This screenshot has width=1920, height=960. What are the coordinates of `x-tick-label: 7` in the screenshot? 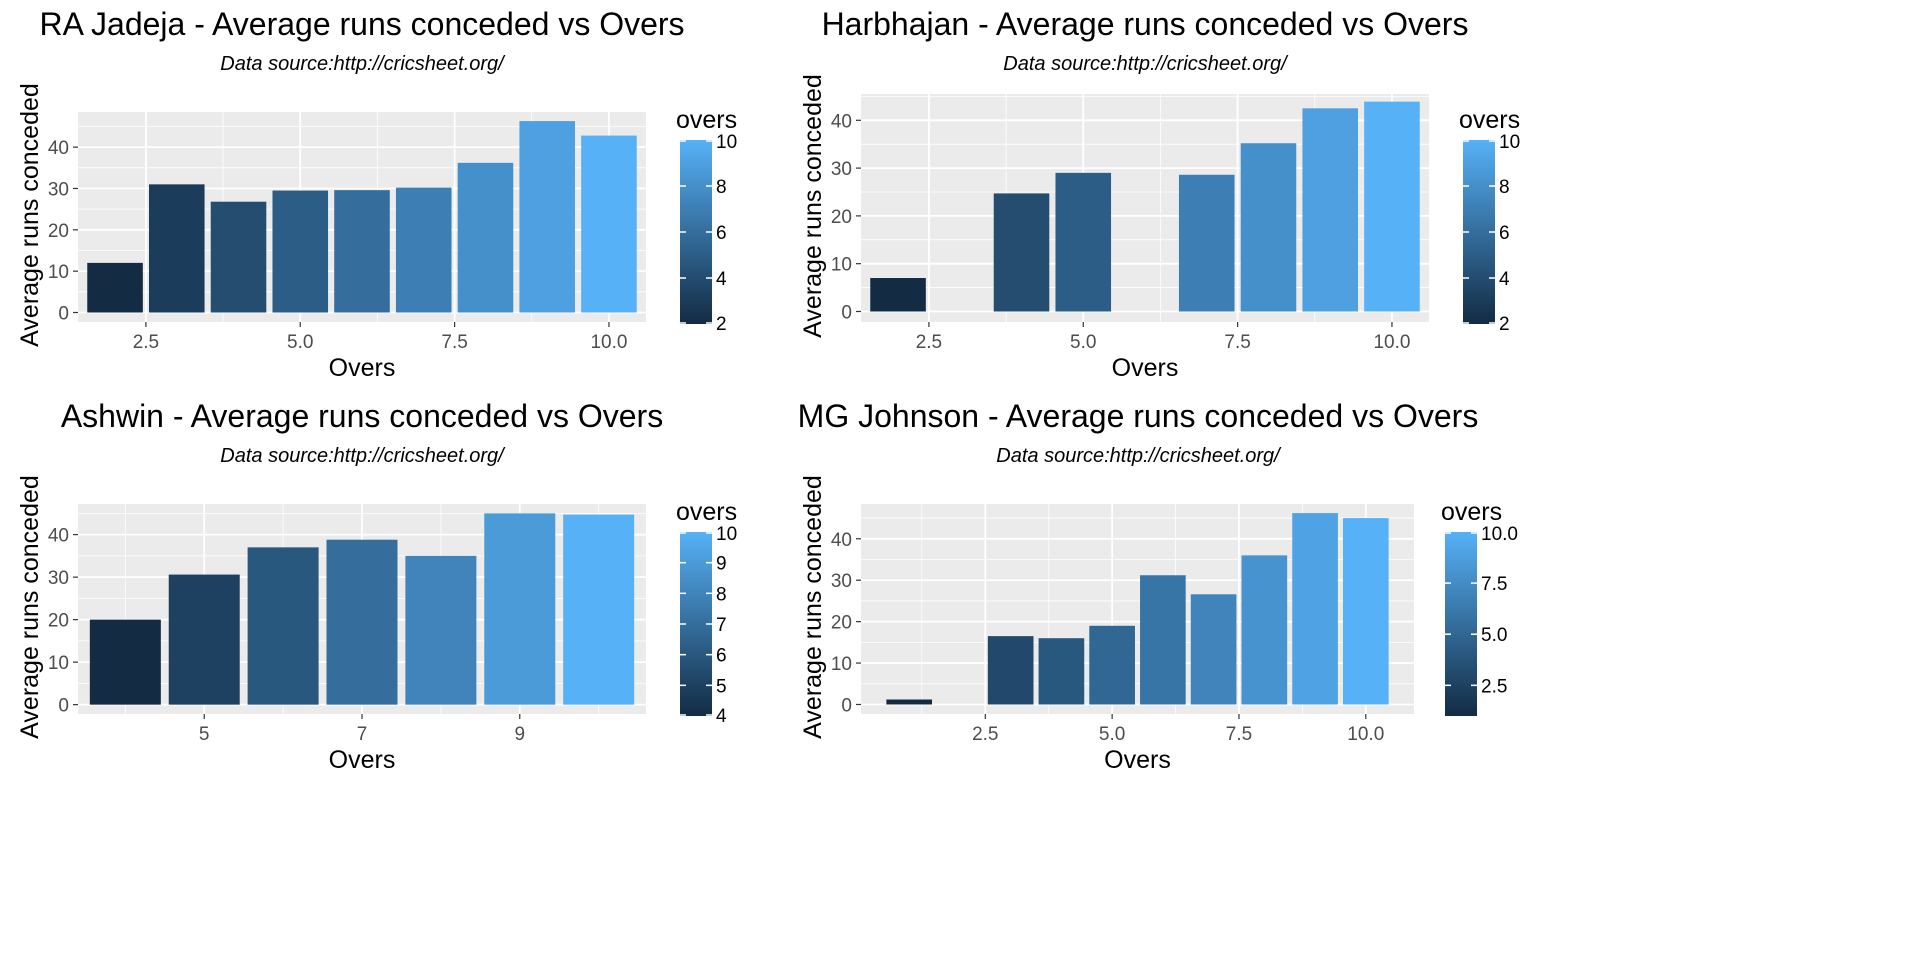 It's located at (362, 734).